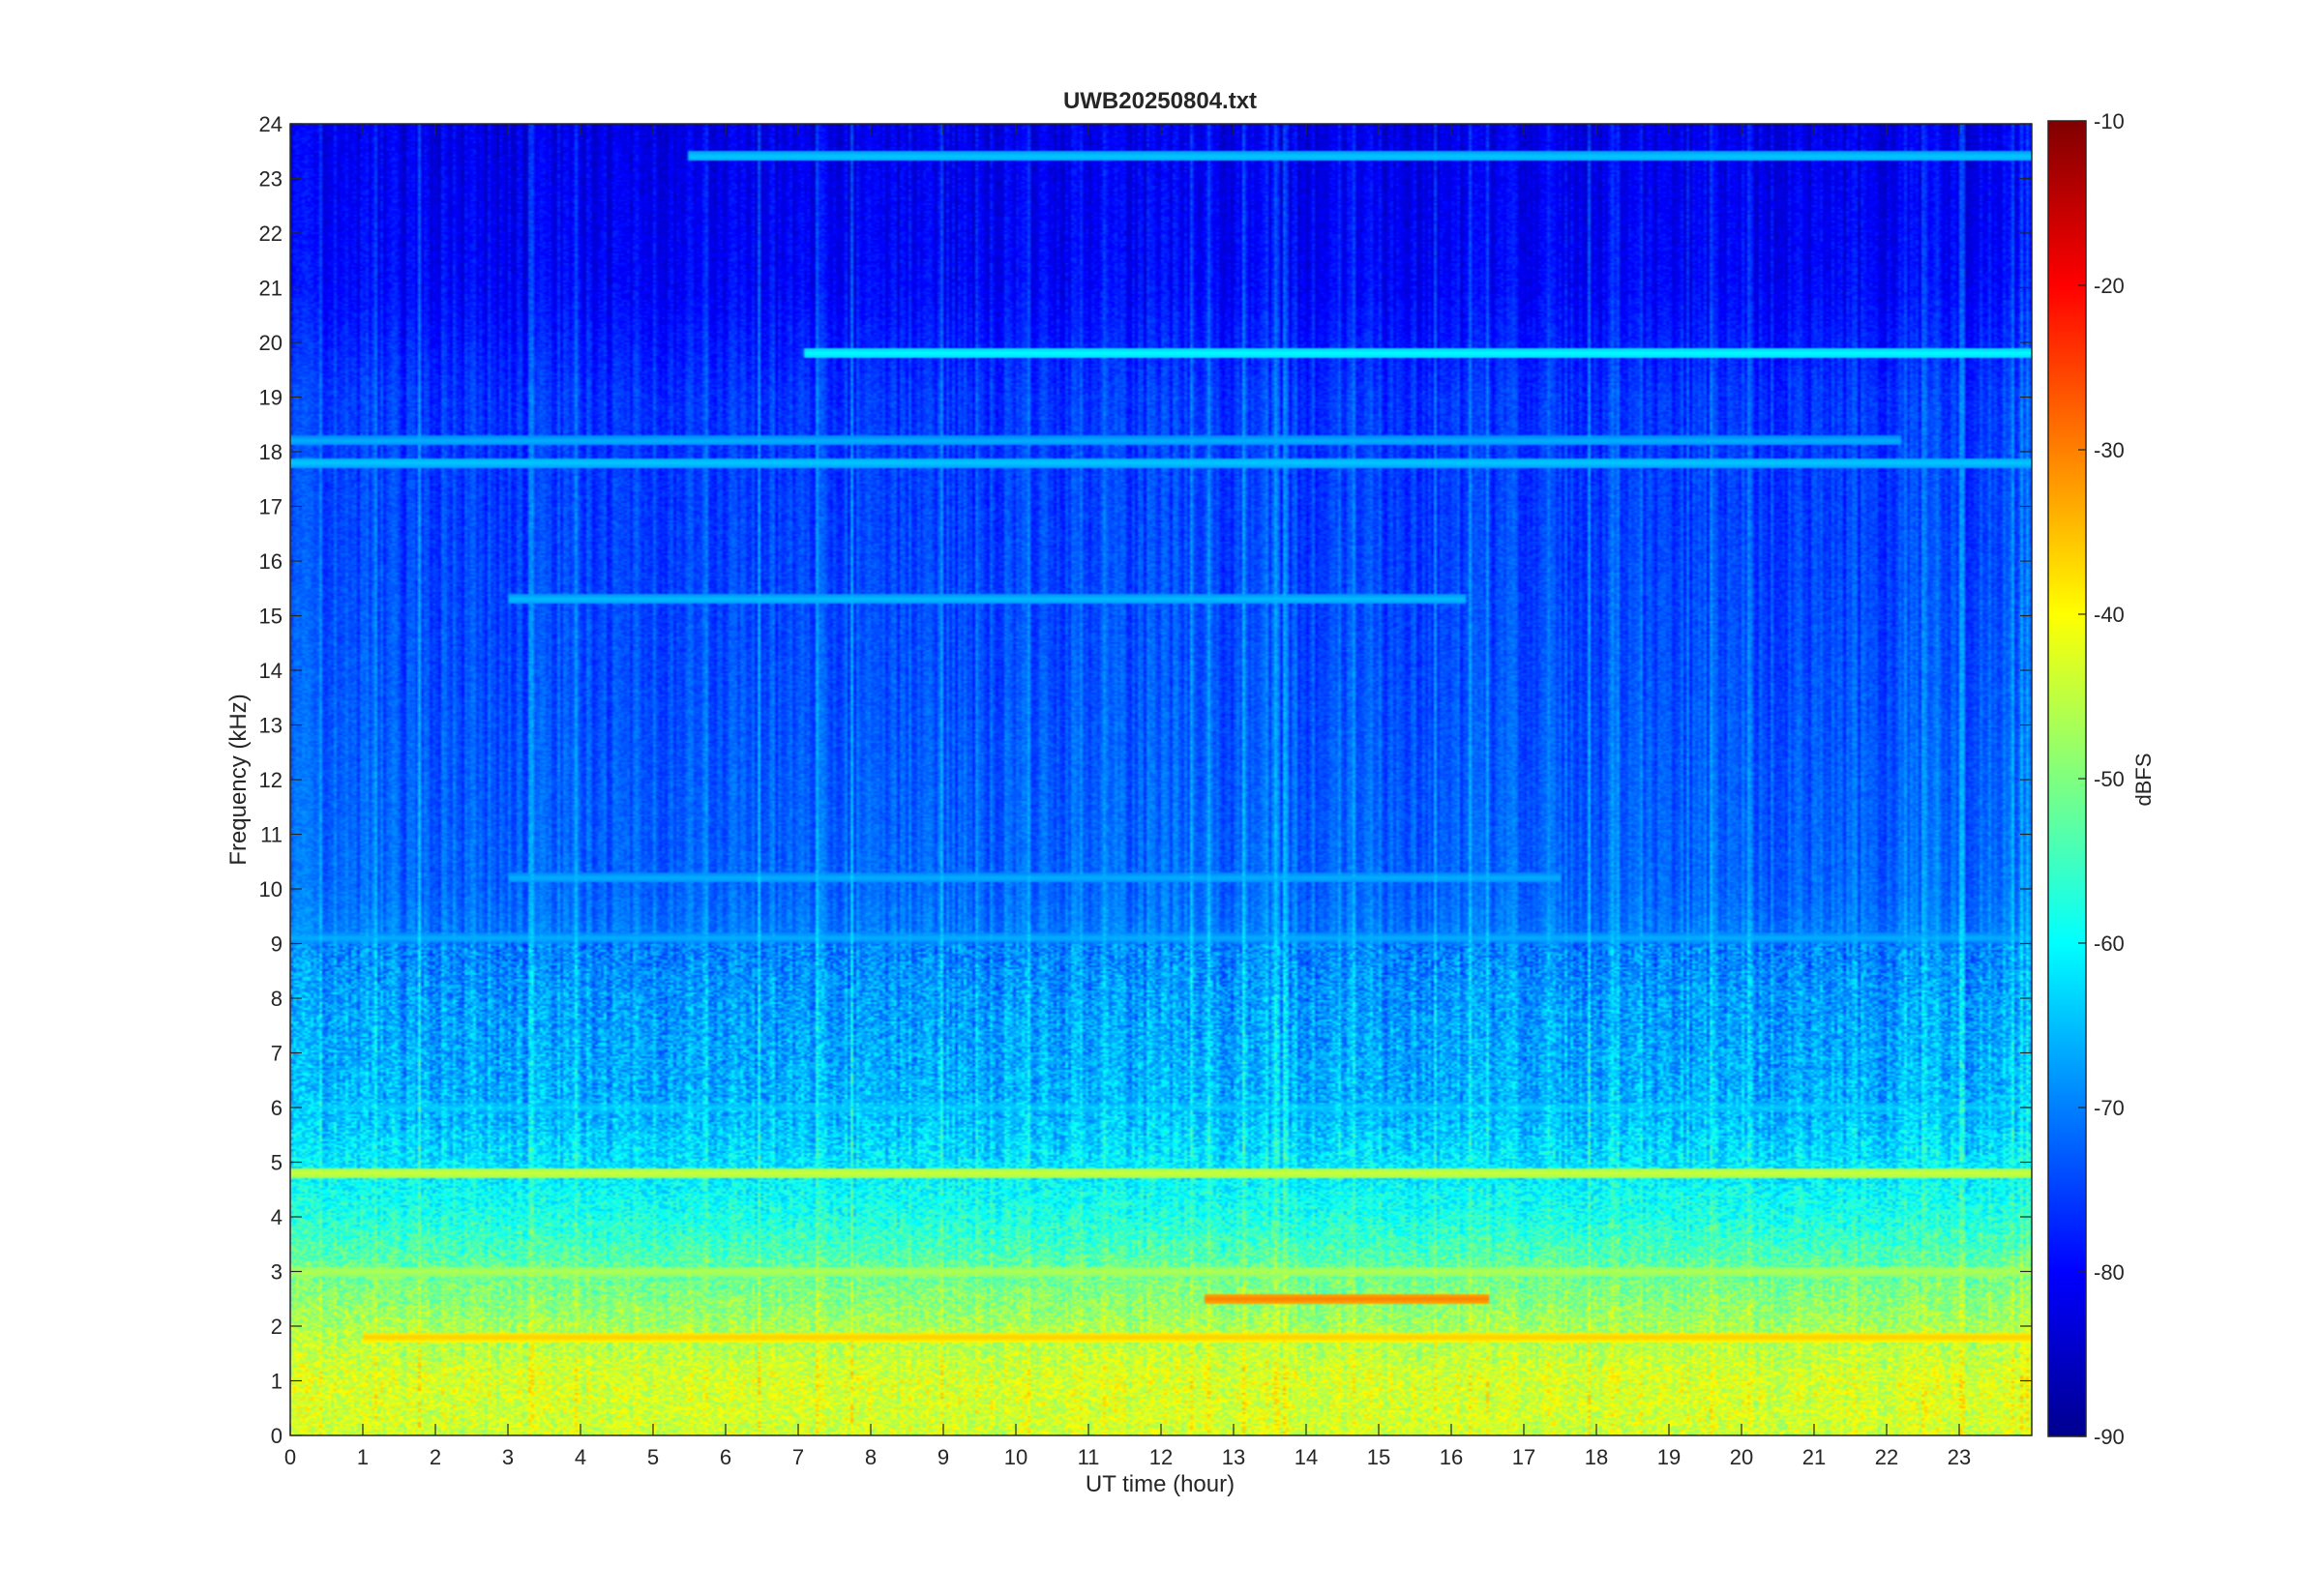  Describe the element at coordinates (1523, 1457) in the screenshot. I see `x-tick-label: 17` at that location.